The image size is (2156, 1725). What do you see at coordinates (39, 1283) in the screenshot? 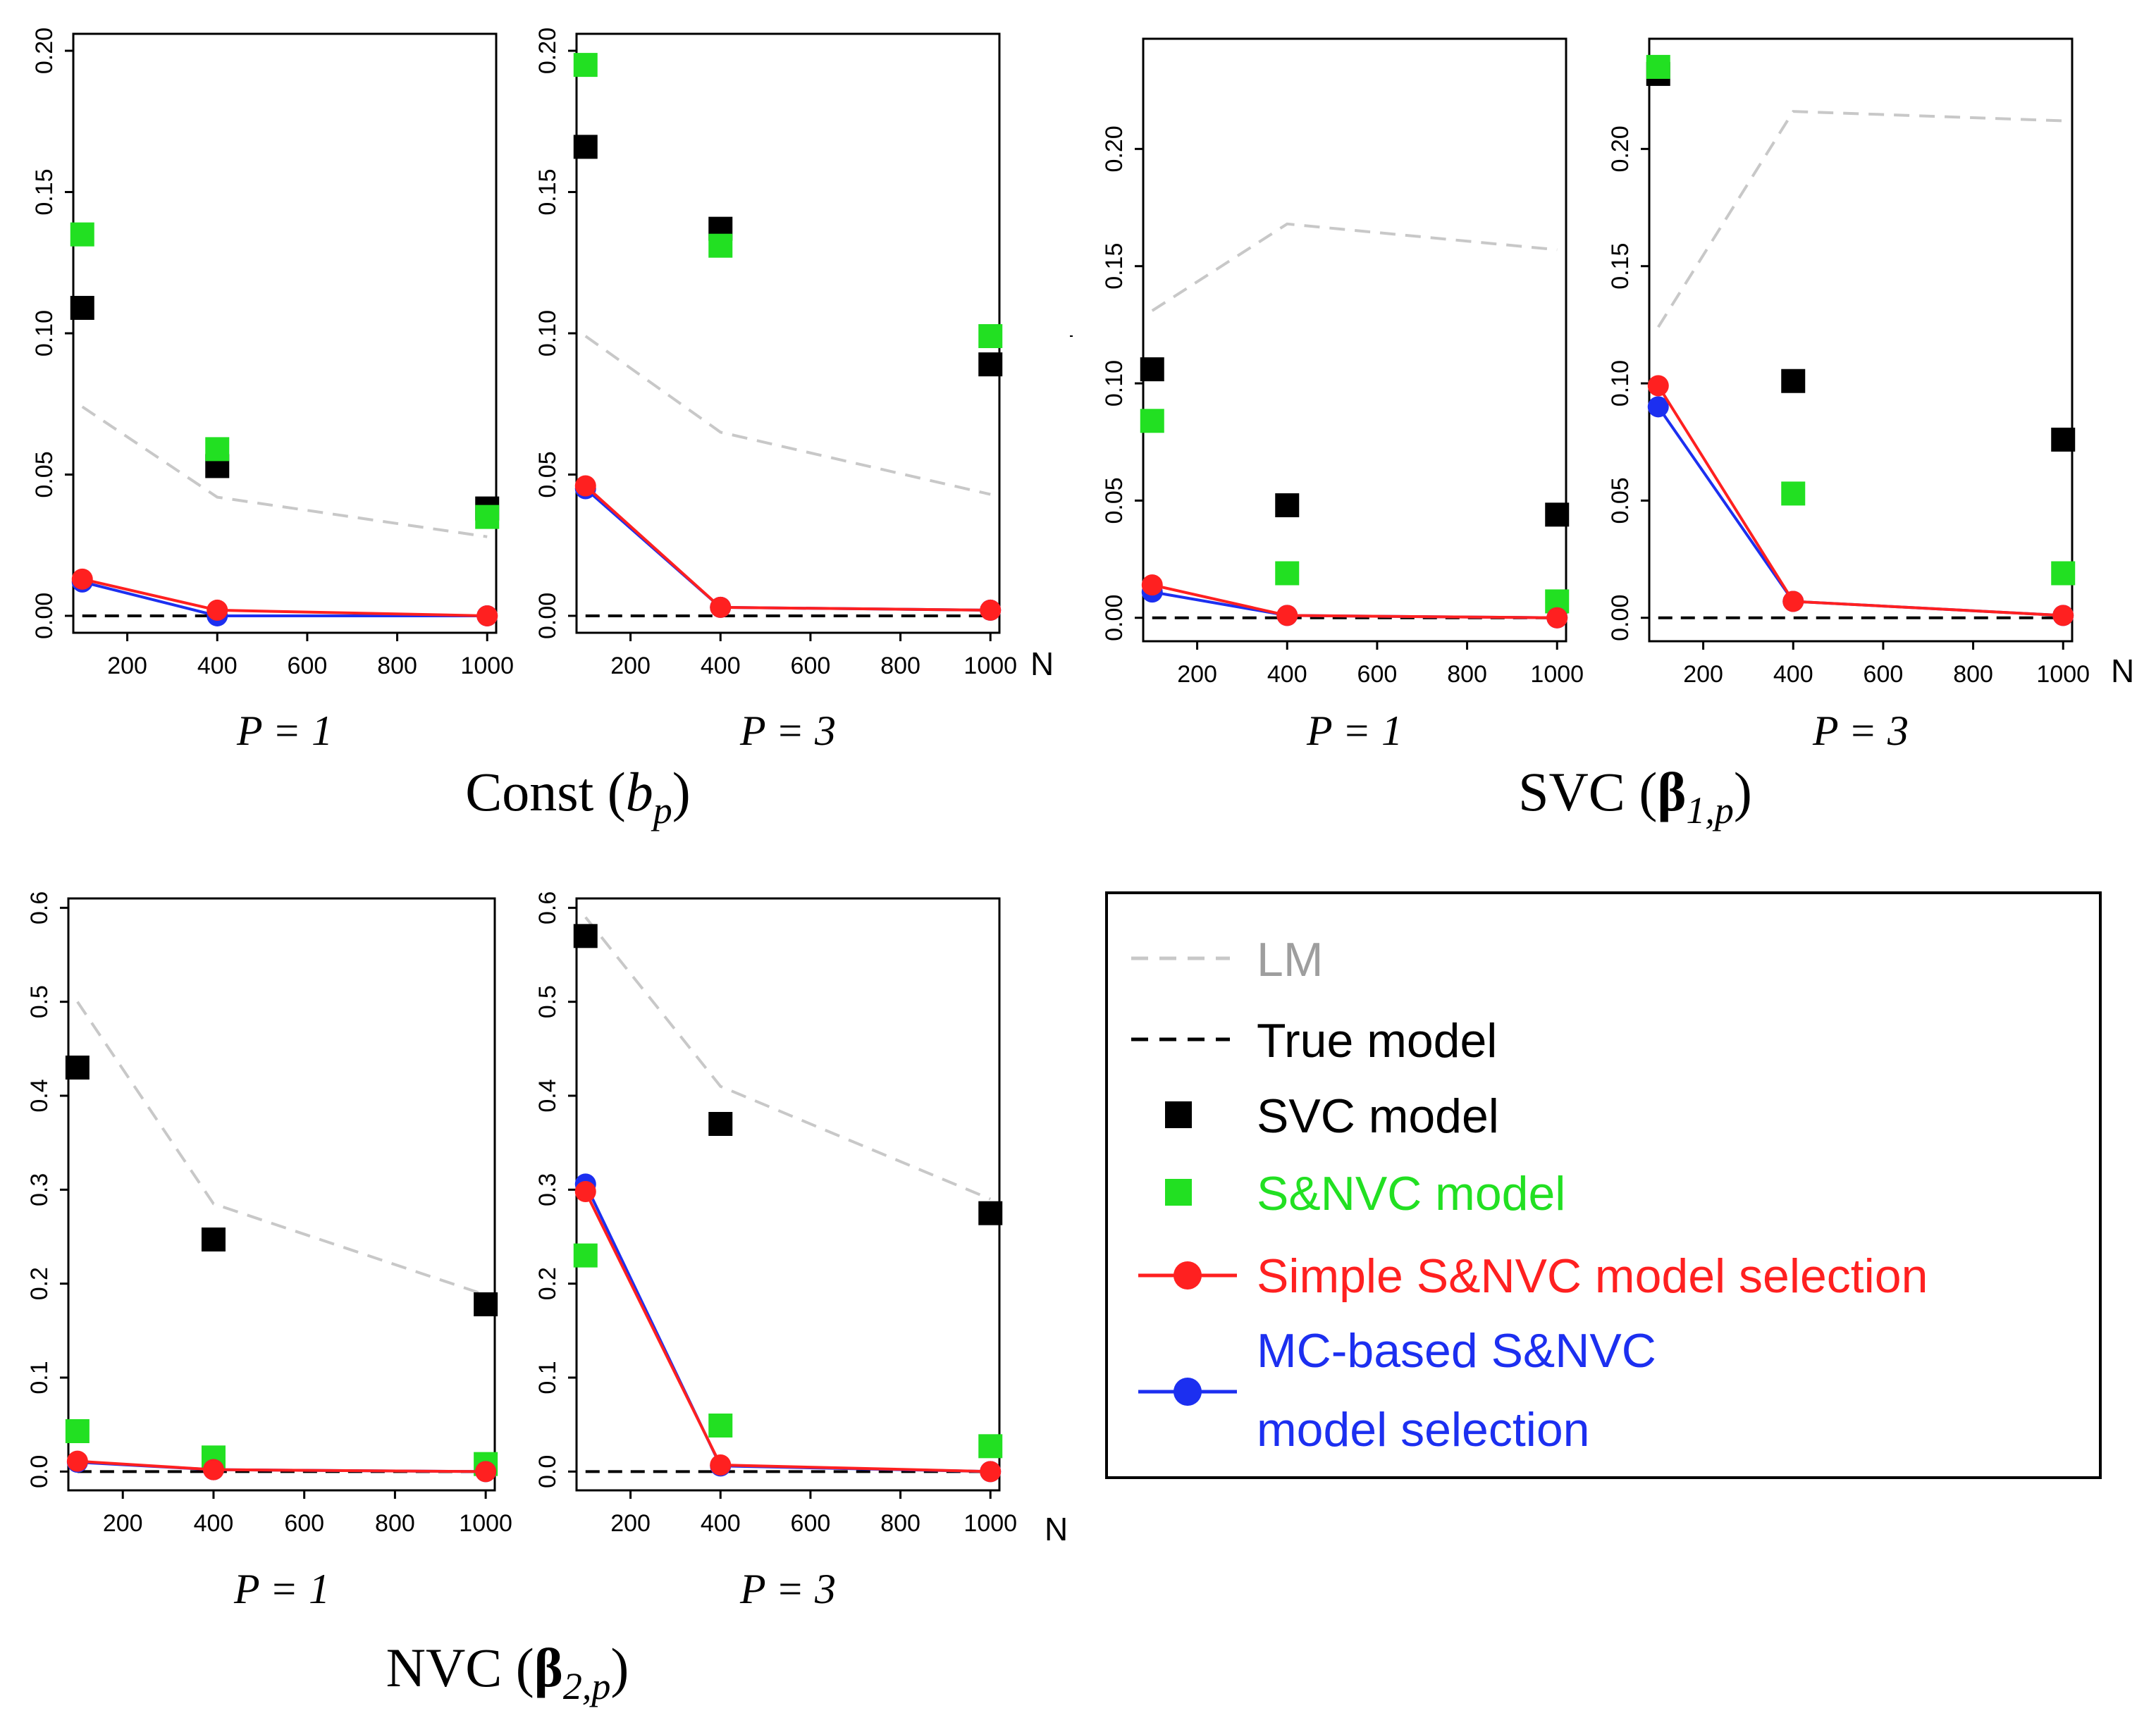
I see `y-tick-label: 0.2` at bounding box center [39, 1283].